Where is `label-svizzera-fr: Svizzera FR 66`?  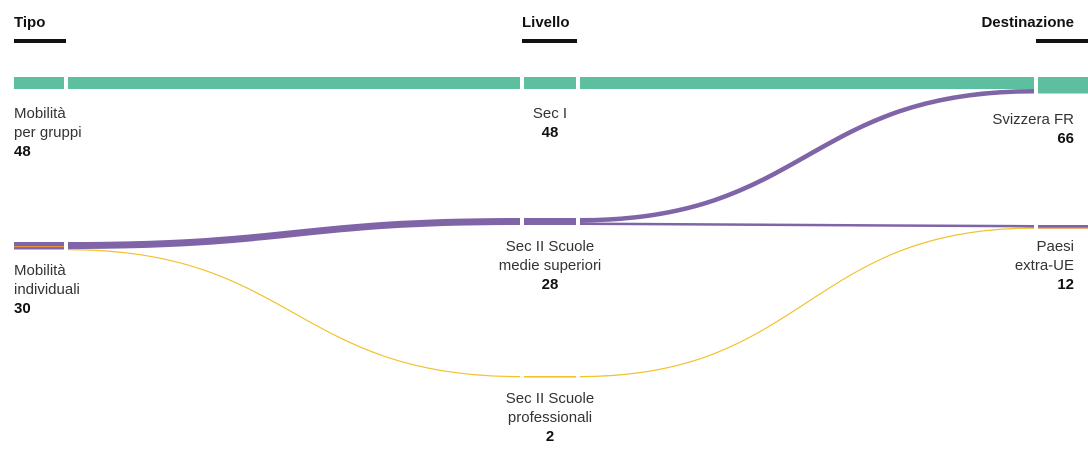 label-svizzera-fr: Svizzera FR 66 is located at coordinates (964, 129).